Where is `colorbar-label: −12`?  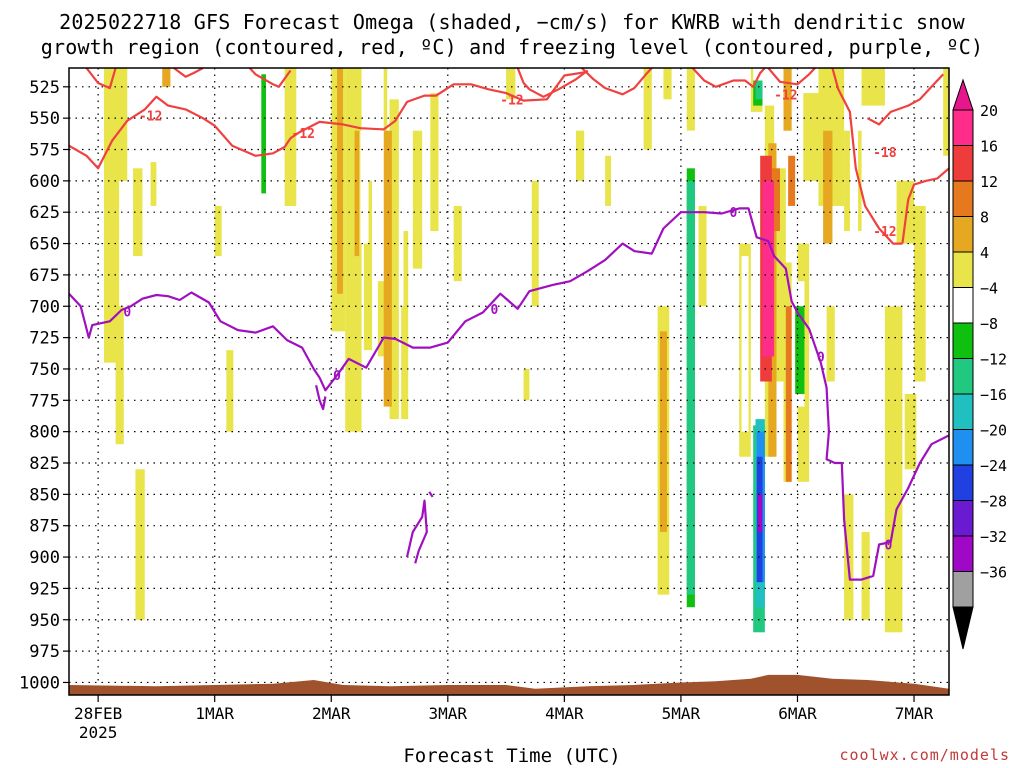 colorbar-label: −12 is located at coordinates (993, 360).